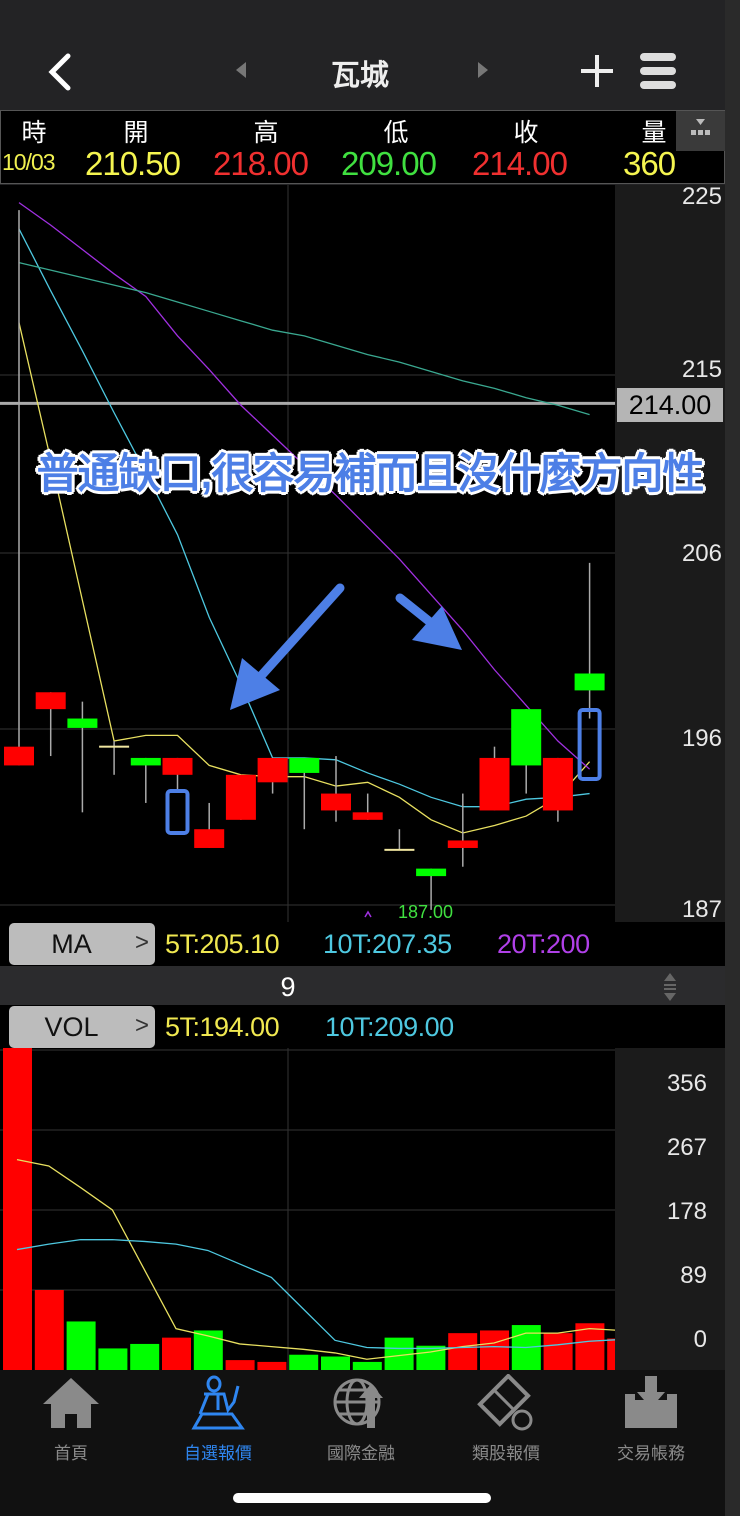  What do you see at coordinates (597, 71) in the screenshot?
I see `plus-icon` at bounding box center [597, 71].